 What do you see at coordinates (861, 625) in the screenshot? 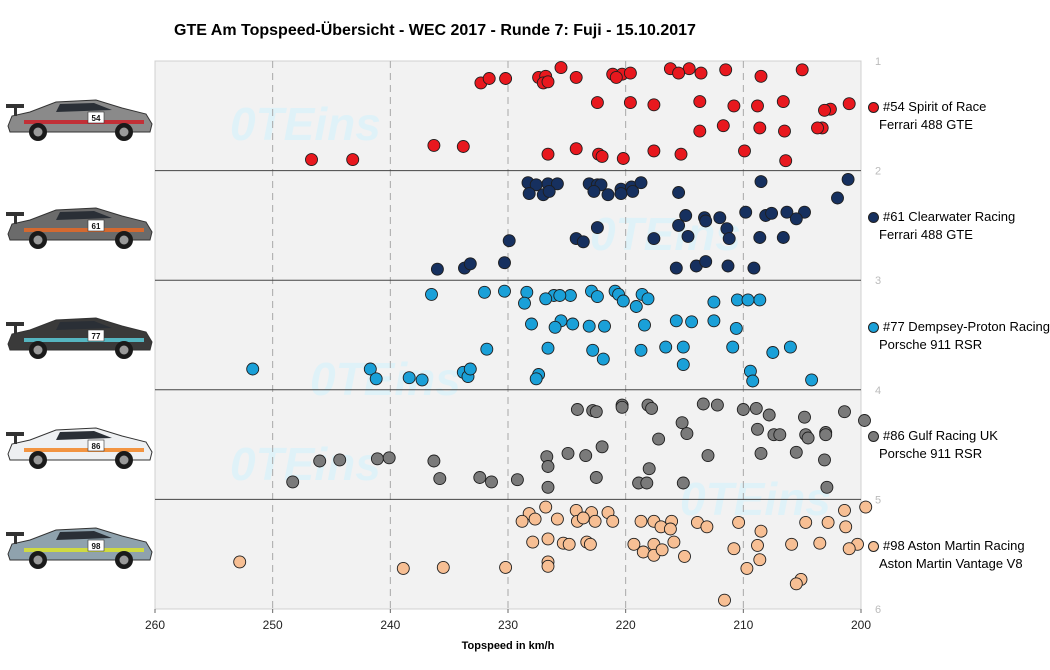
I see `x-tick-label: 200` at bounding box center [861, 625].